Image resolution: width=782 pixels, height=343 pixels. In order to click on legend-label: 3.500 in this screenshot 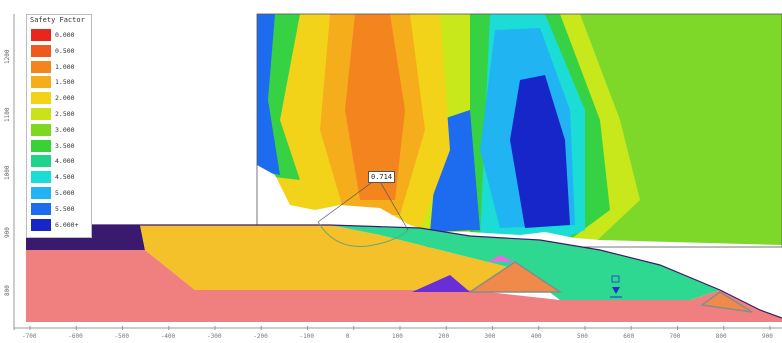, I will do `click(65, 145)`.